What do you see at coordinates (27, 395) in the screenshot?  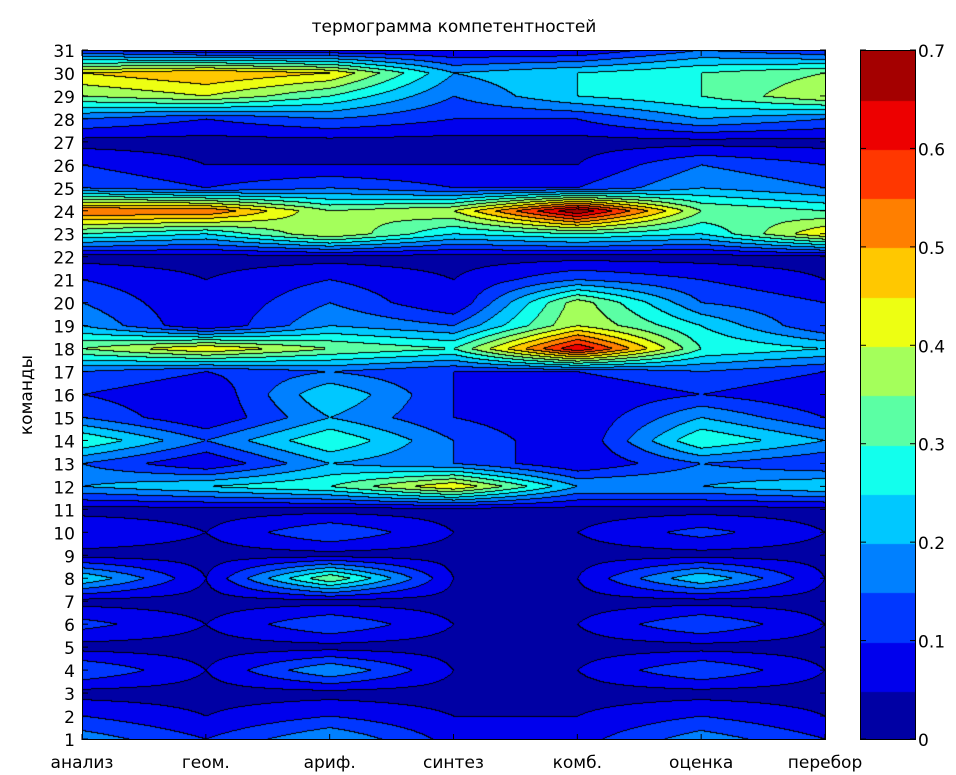 I see `y-axis-label: команды` at bounding box center [27, 395].